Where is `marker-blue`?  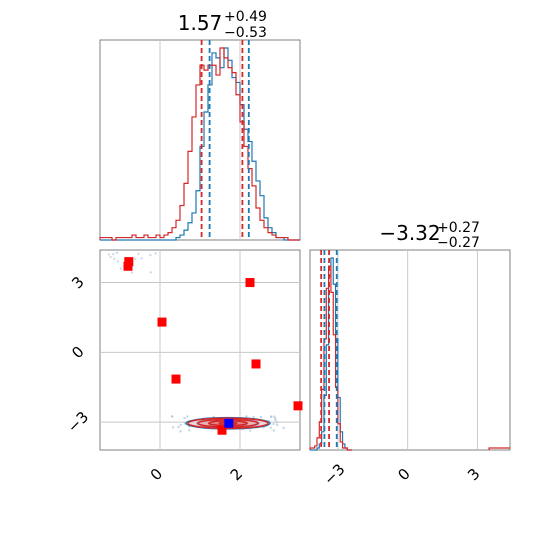 marker-blue is located at coordinates (229, 423).